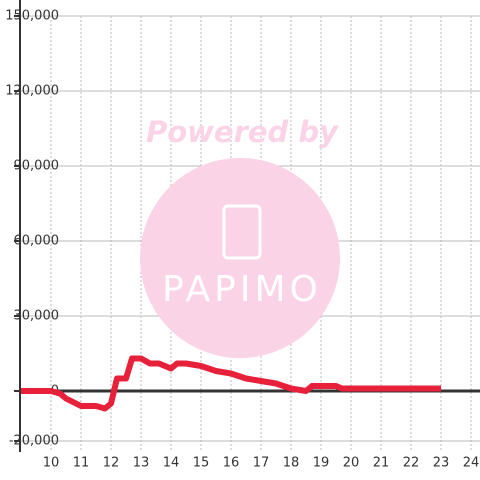 The image size is (480, 480). What do you see at coordinates (171, 463) in the screenshot?
I see `x-tick-label: 14` at bounding box center [171, 463].